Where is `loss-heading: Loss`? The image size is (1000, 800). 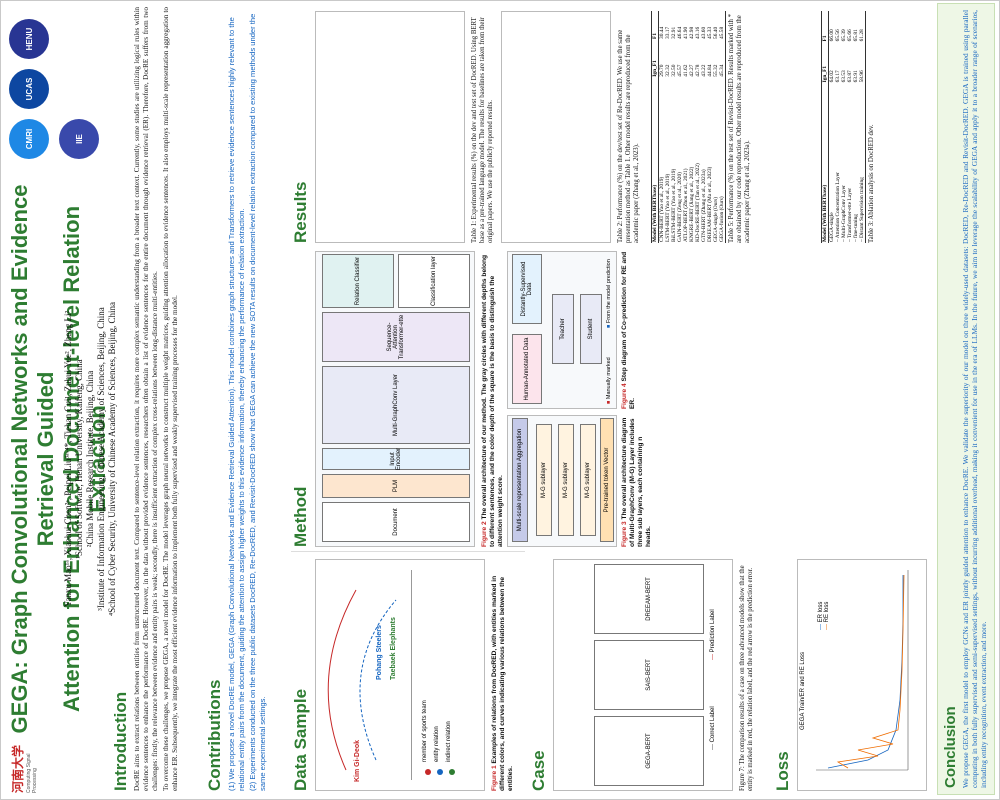
loss-heading: Loss is located at coordinates (782, 771).